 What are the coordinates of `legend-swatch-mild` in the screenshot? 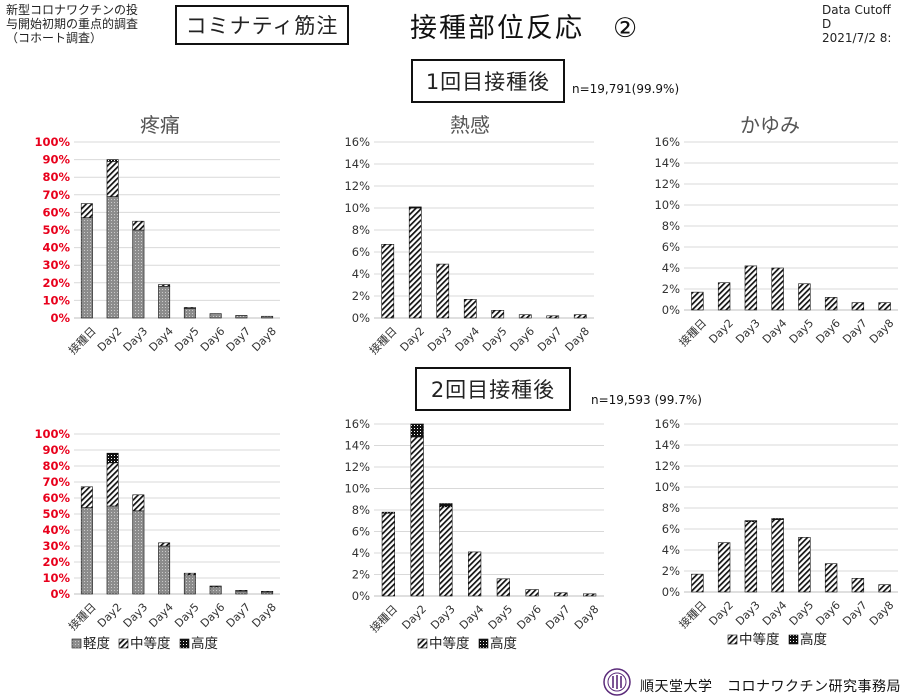 It's located at (76, 643).